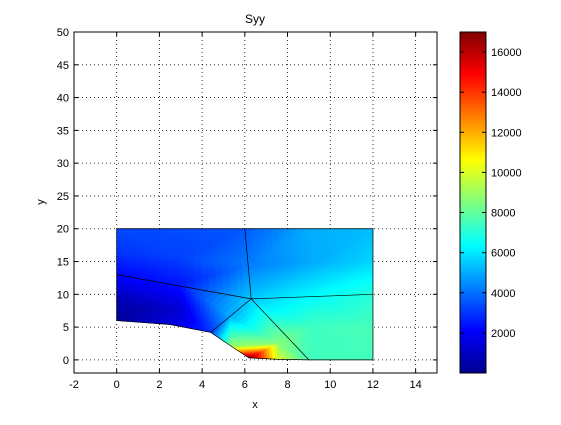 Image resolution: width=561 pixels, height=425 pixels. I want to click on colorbar-tick-label: 4000, so click(503, 294).